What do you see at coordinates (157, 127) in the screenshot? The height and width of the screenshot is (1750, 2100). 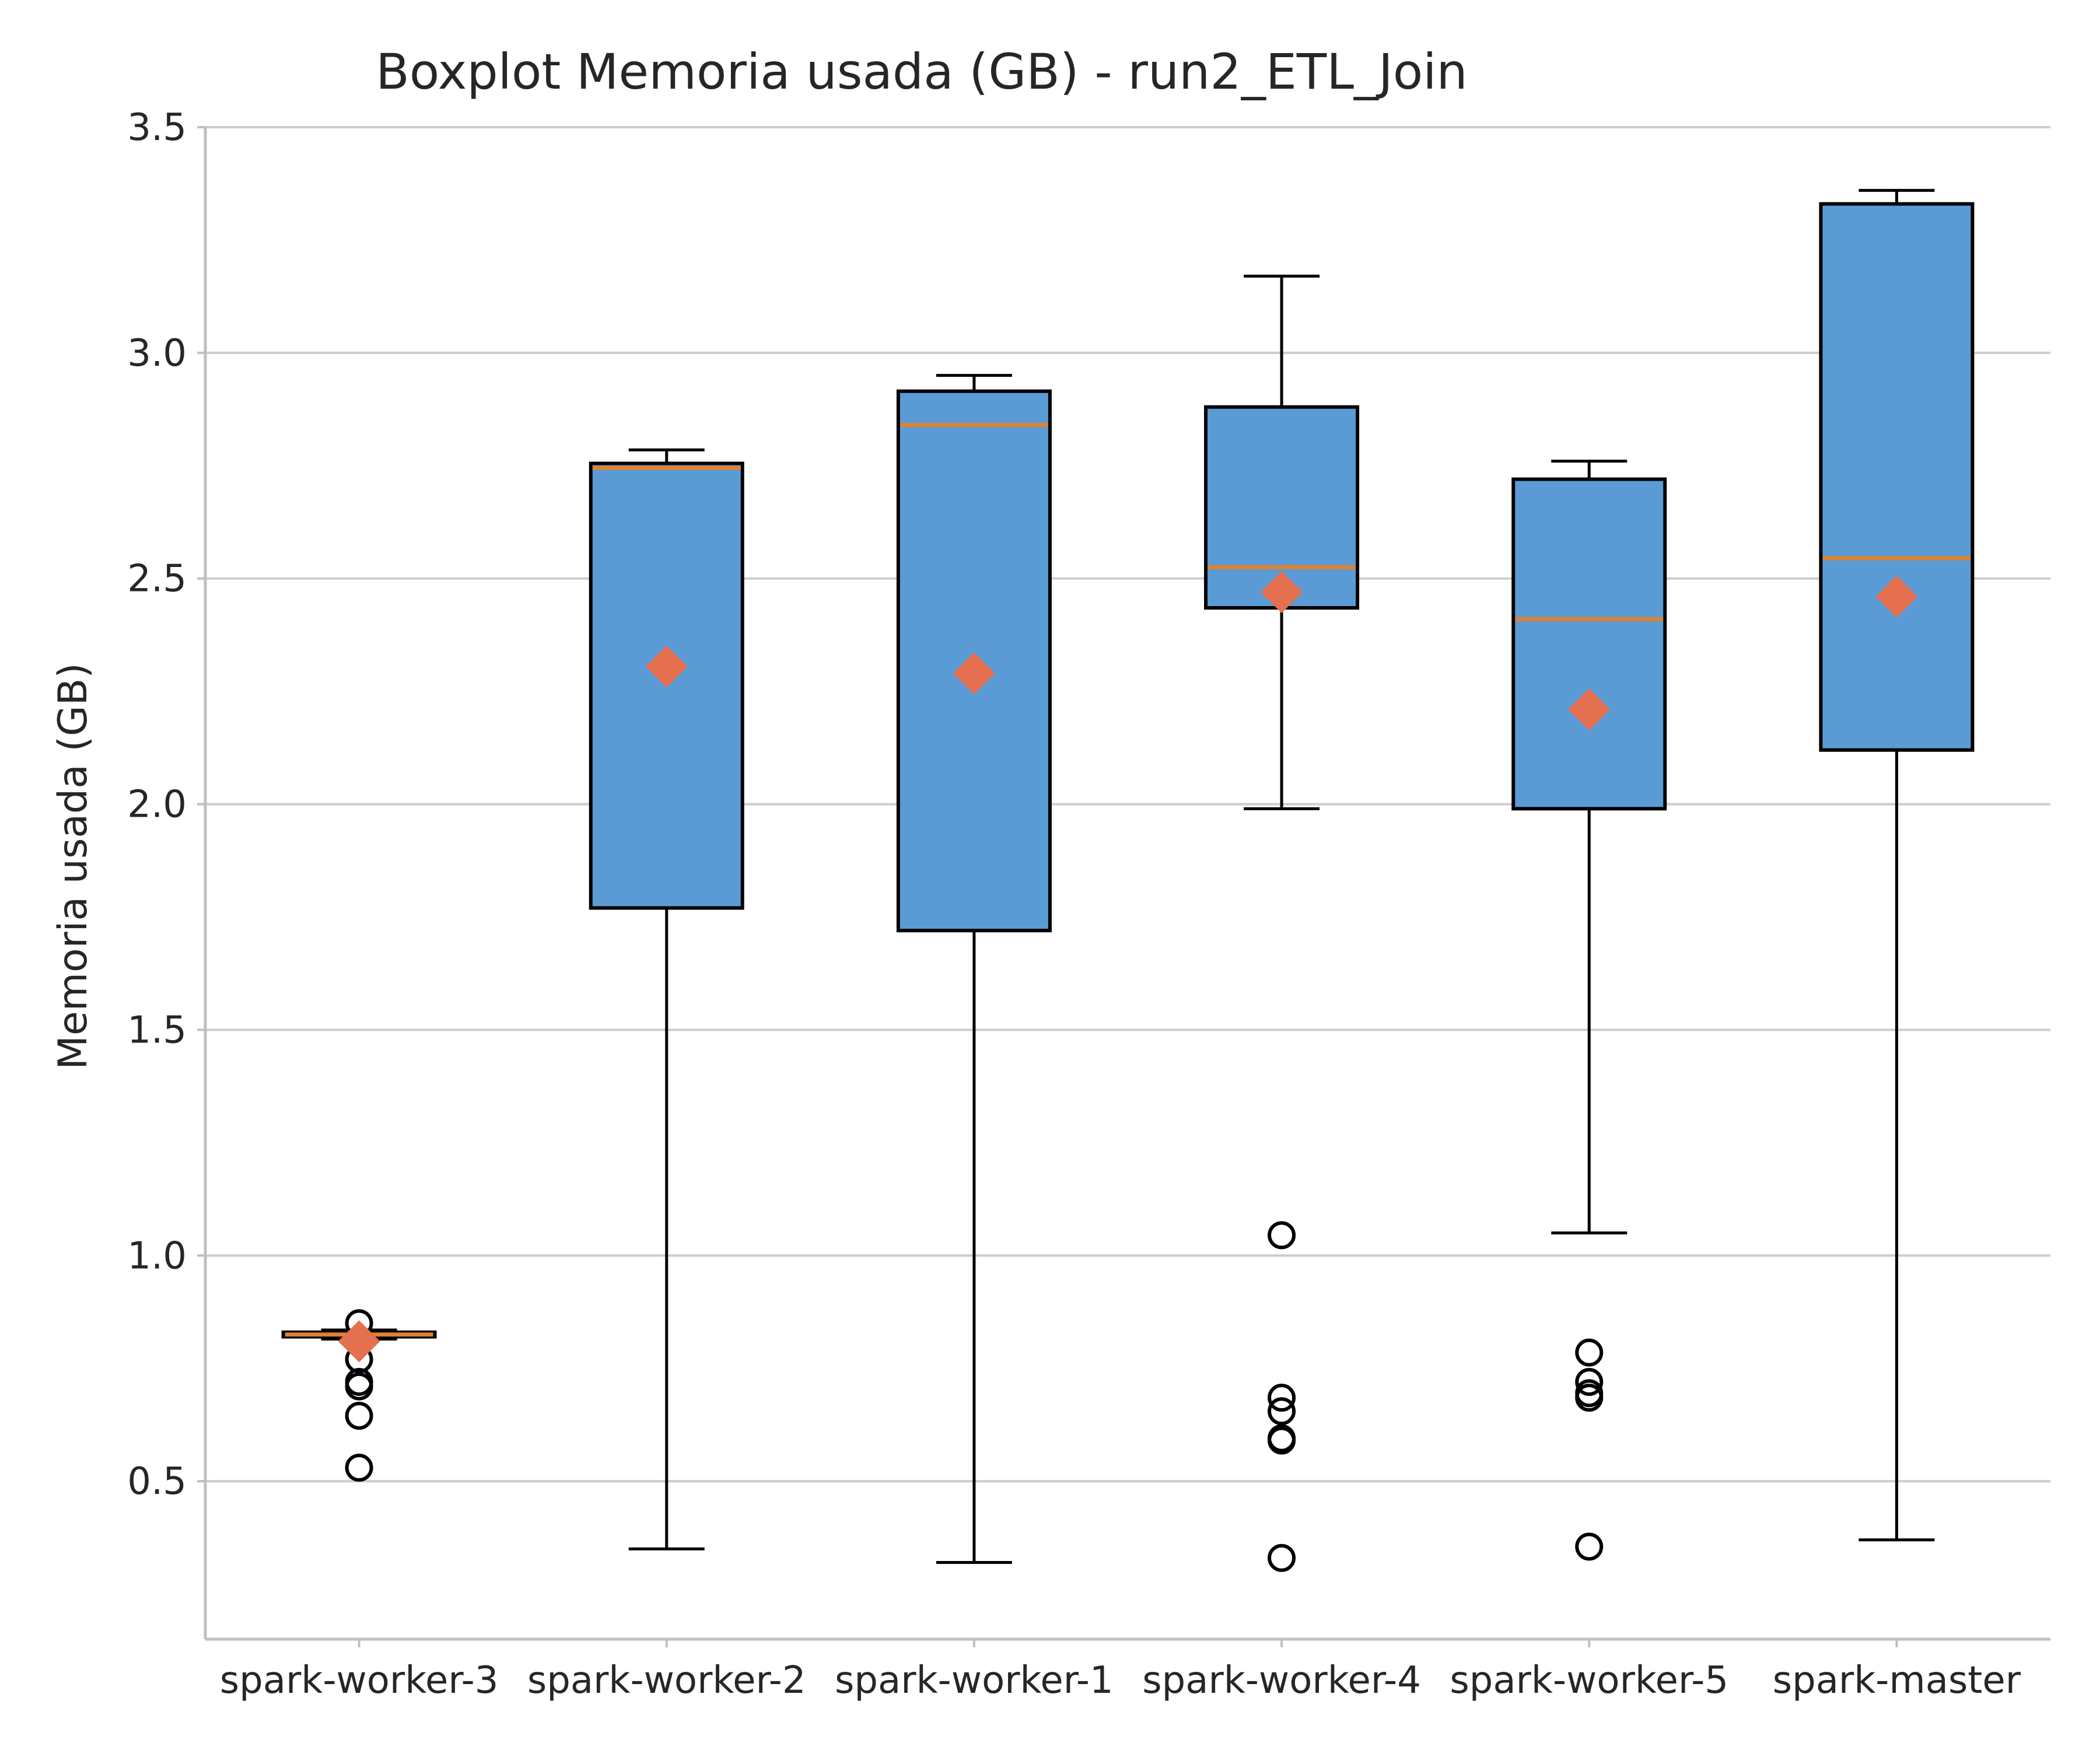 I see `y-tick-label: 3.5` at bounding box center [157, 127].